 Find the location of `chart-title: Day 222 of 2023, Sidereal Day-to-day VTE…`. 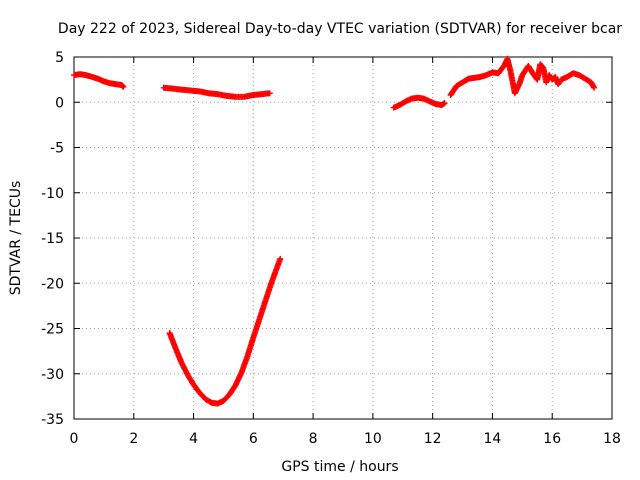

chart-title: Day 222 of 2023, Sidereal Day-to-day VTE… is located at coordinates (340, 29).